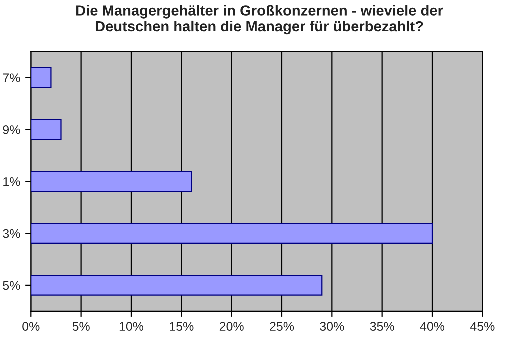 This screenshot has width=519, height=346. I want to click on y-tick-label: 5%, so click(11, 285).